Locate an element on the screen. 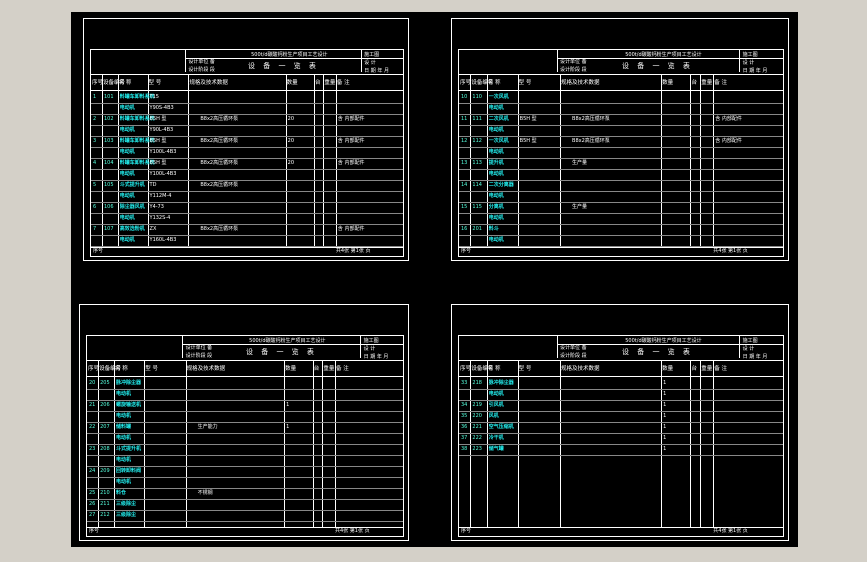 This screenshot has height=562, width=867. row-code: 201 is located at coordinates (477, 229).